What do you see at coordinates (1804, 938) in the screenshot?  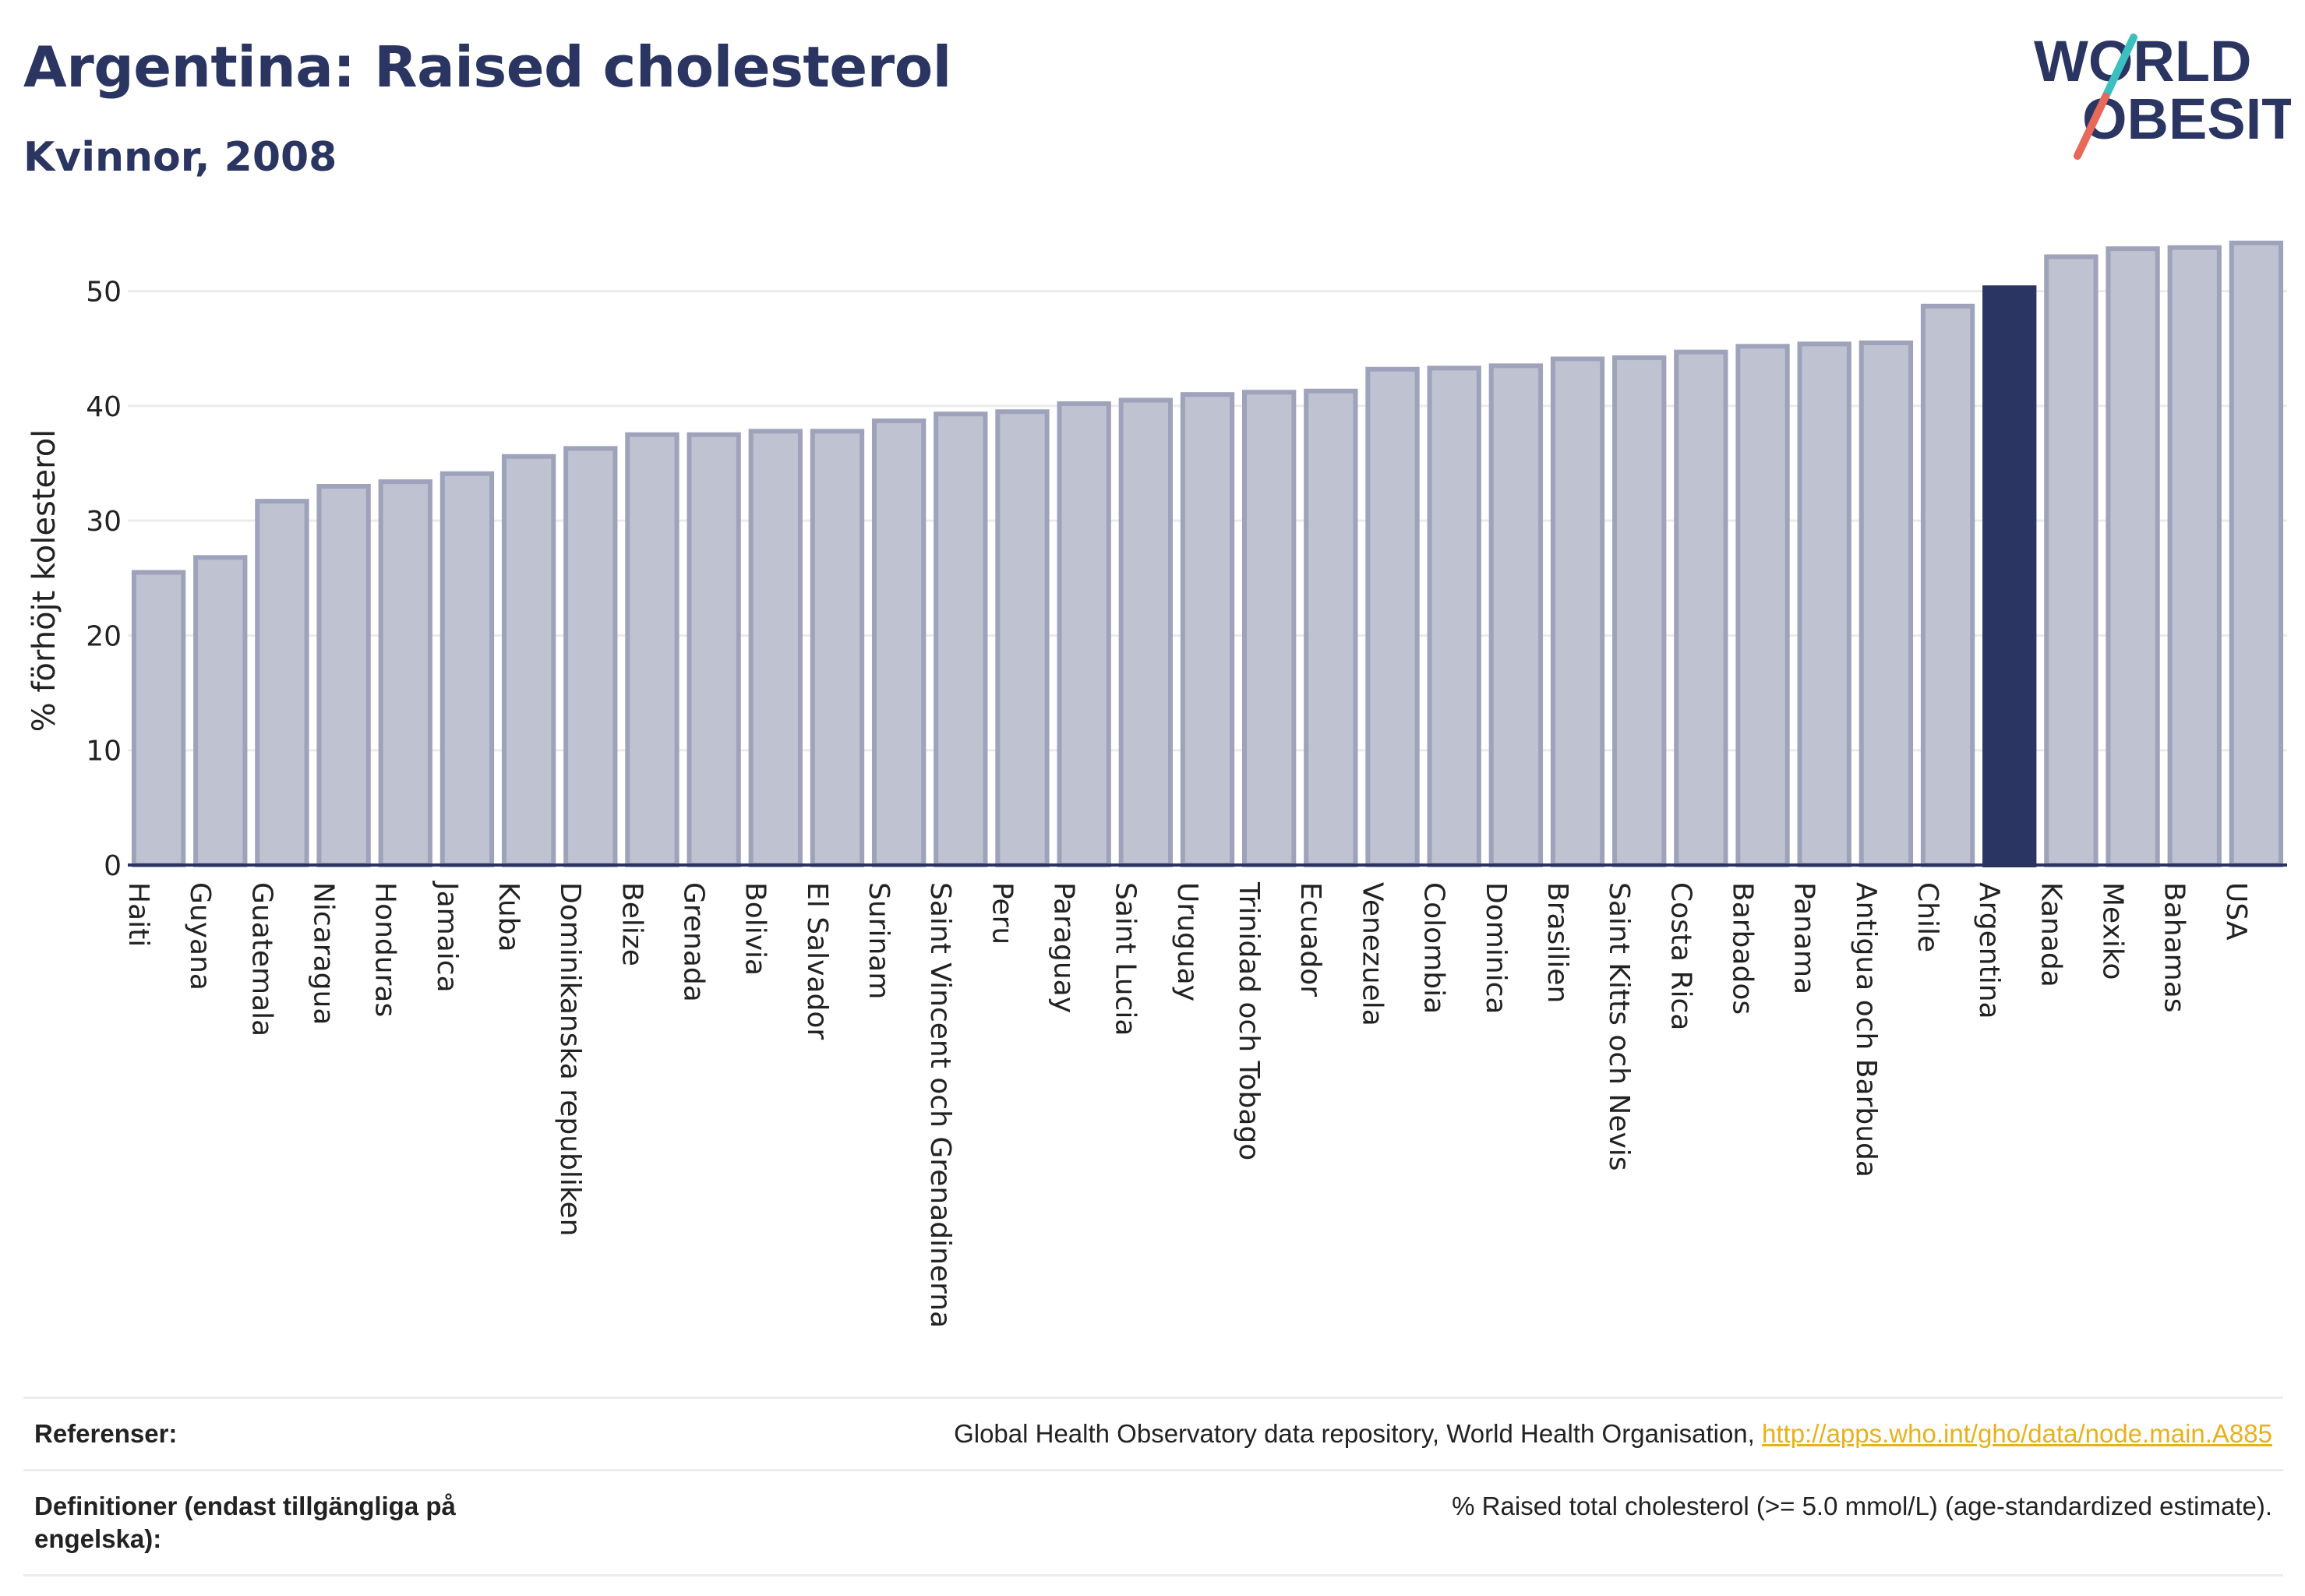 I see `x-tick-label: Panama` at bounding box center [1804, 938].